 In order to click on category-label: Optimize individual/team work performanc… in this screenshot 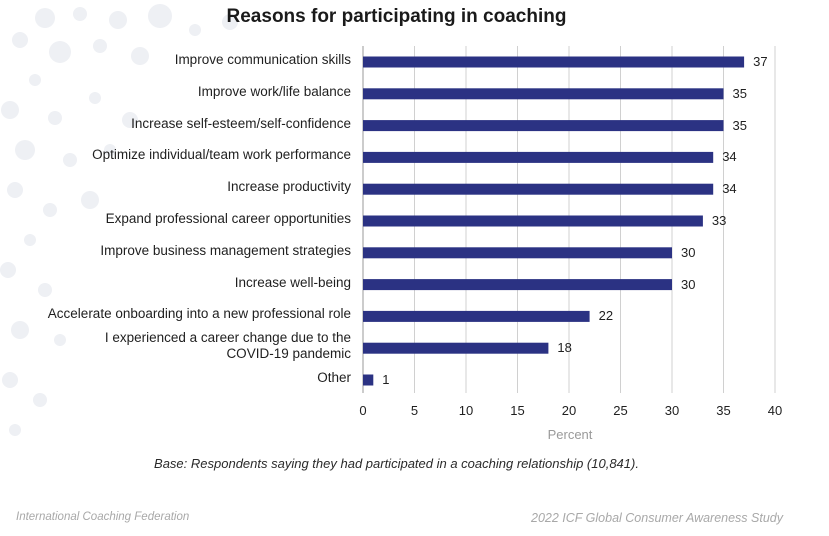, I will do `click(175, 155)`.